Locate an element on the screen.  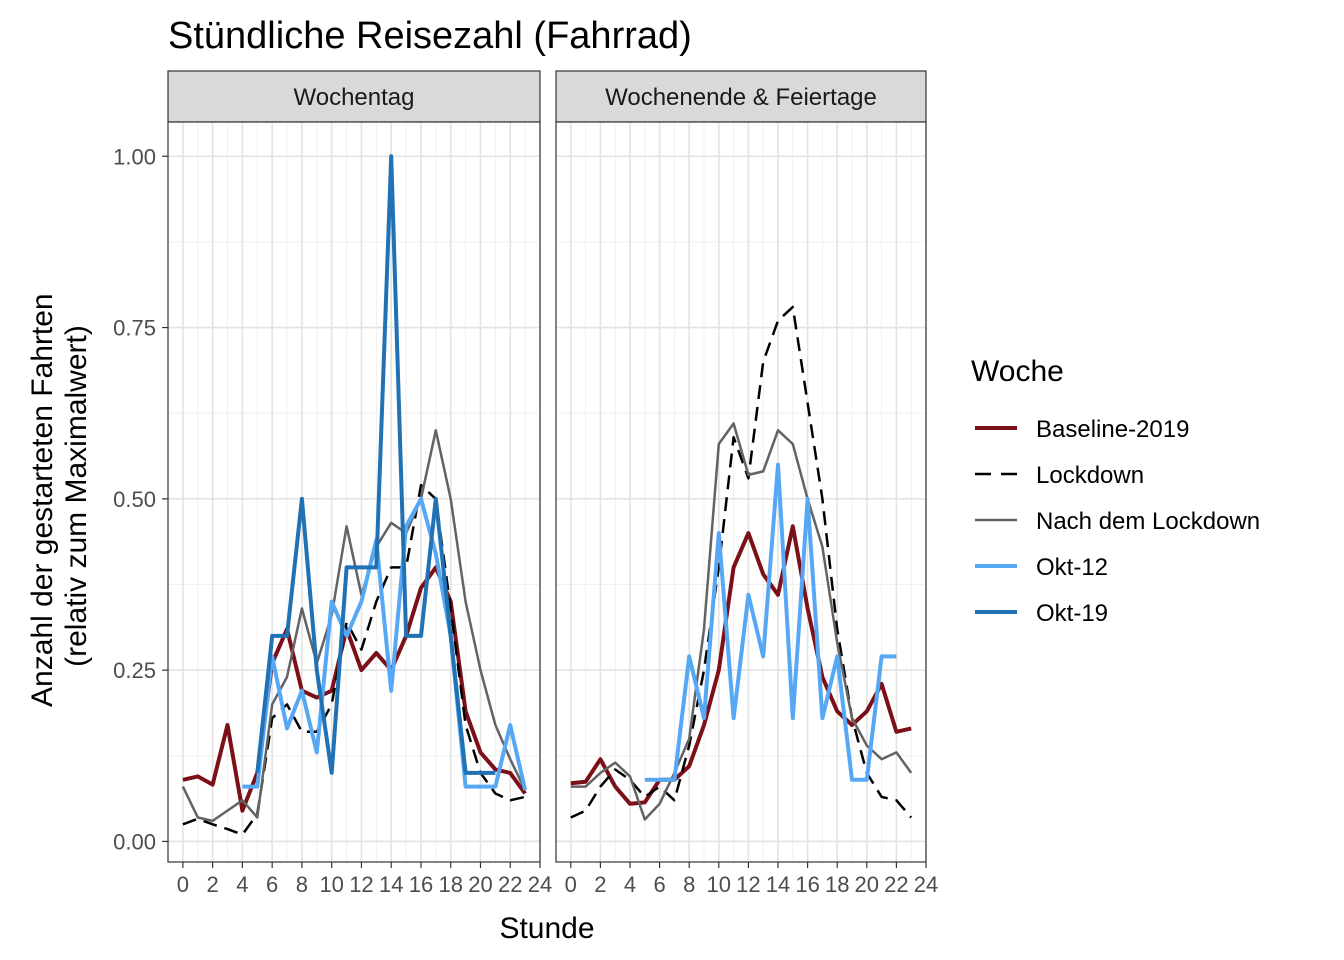
series-line-baseline-2019 is located at coordinates (354, 689).